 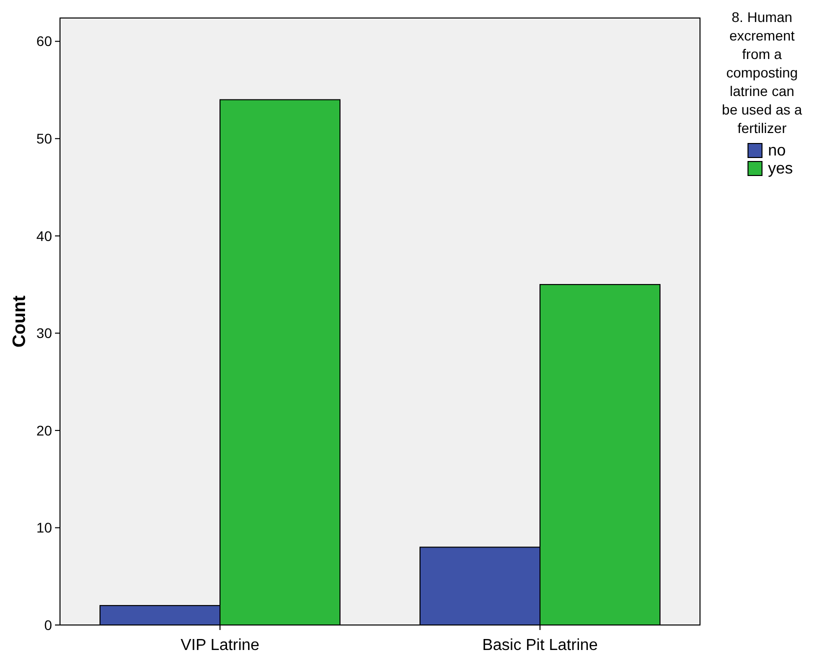 What do you see at coordinates (44, 430) in the screenshot?
I see `y-tick-label: 20` at bounding box center [44, 430].